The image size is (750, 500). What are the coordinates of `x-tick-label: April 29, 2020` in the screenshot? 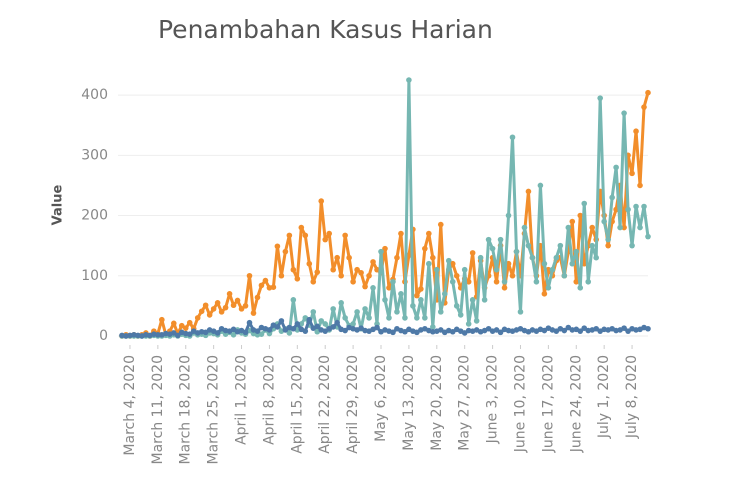 It's located at (353, 404).